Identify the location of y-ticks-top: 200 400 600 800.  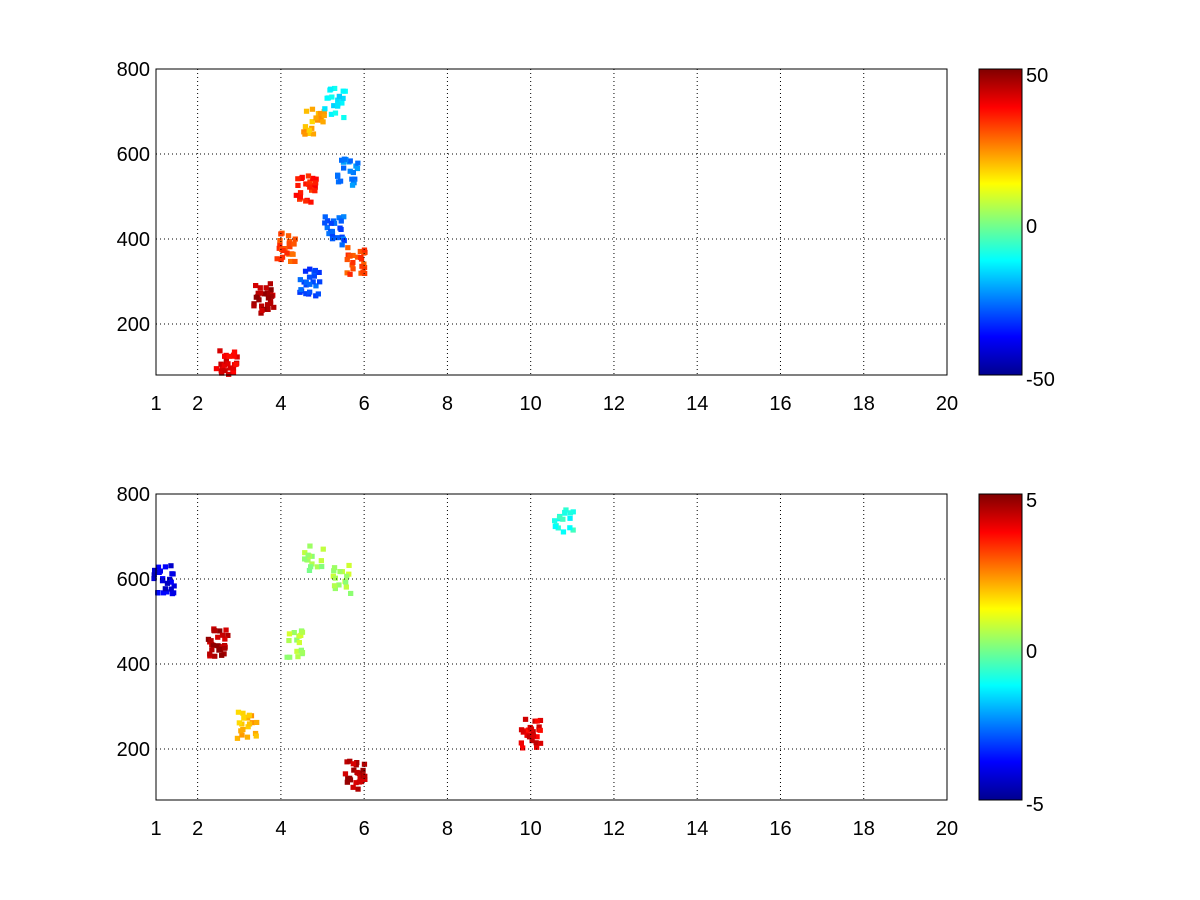
(133, 197).